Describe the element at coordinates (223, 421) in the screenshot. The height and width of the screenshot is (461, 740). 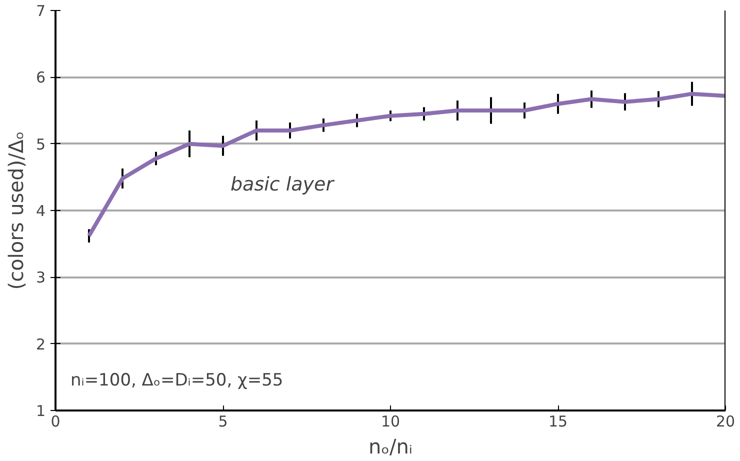
I see `x-tick-label: 5` at that location.